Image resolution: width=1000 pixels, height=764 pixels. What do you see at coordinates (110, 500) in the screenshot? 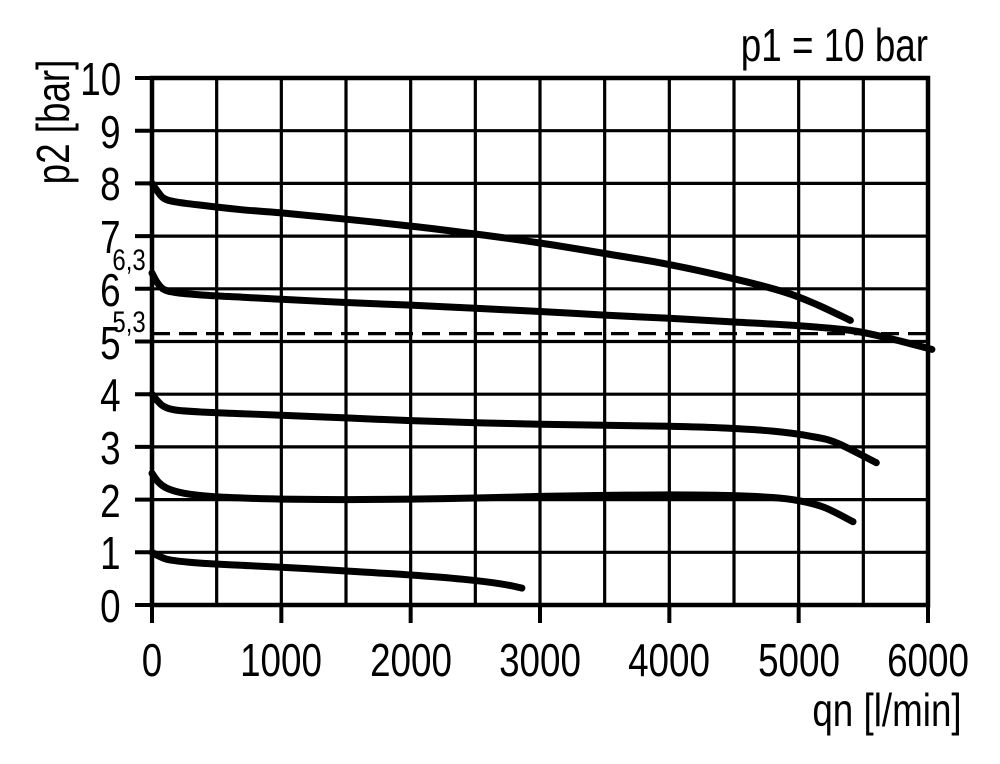
I see `y-tick-label: 2` at bounding box center [110, 500].